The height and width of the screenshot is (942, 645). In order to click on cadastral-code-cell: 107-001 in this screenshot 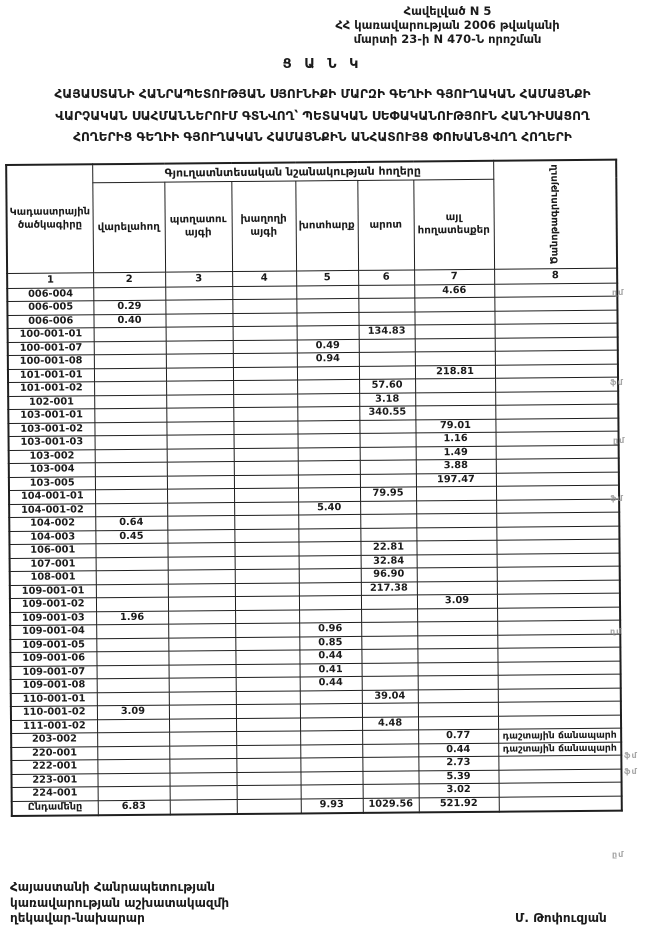, I will do `click(52, 564)`.